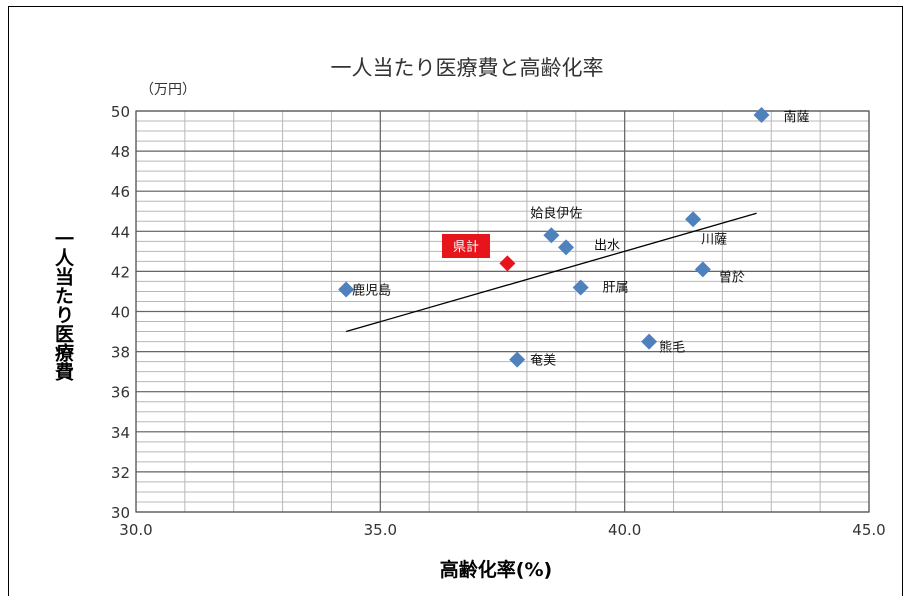 Image resolution: width=911 pixels, height=596 pixels. Describe the element at coordinates (120, 393) in the screenshot. I see `y-tick-label: 36` at that location.